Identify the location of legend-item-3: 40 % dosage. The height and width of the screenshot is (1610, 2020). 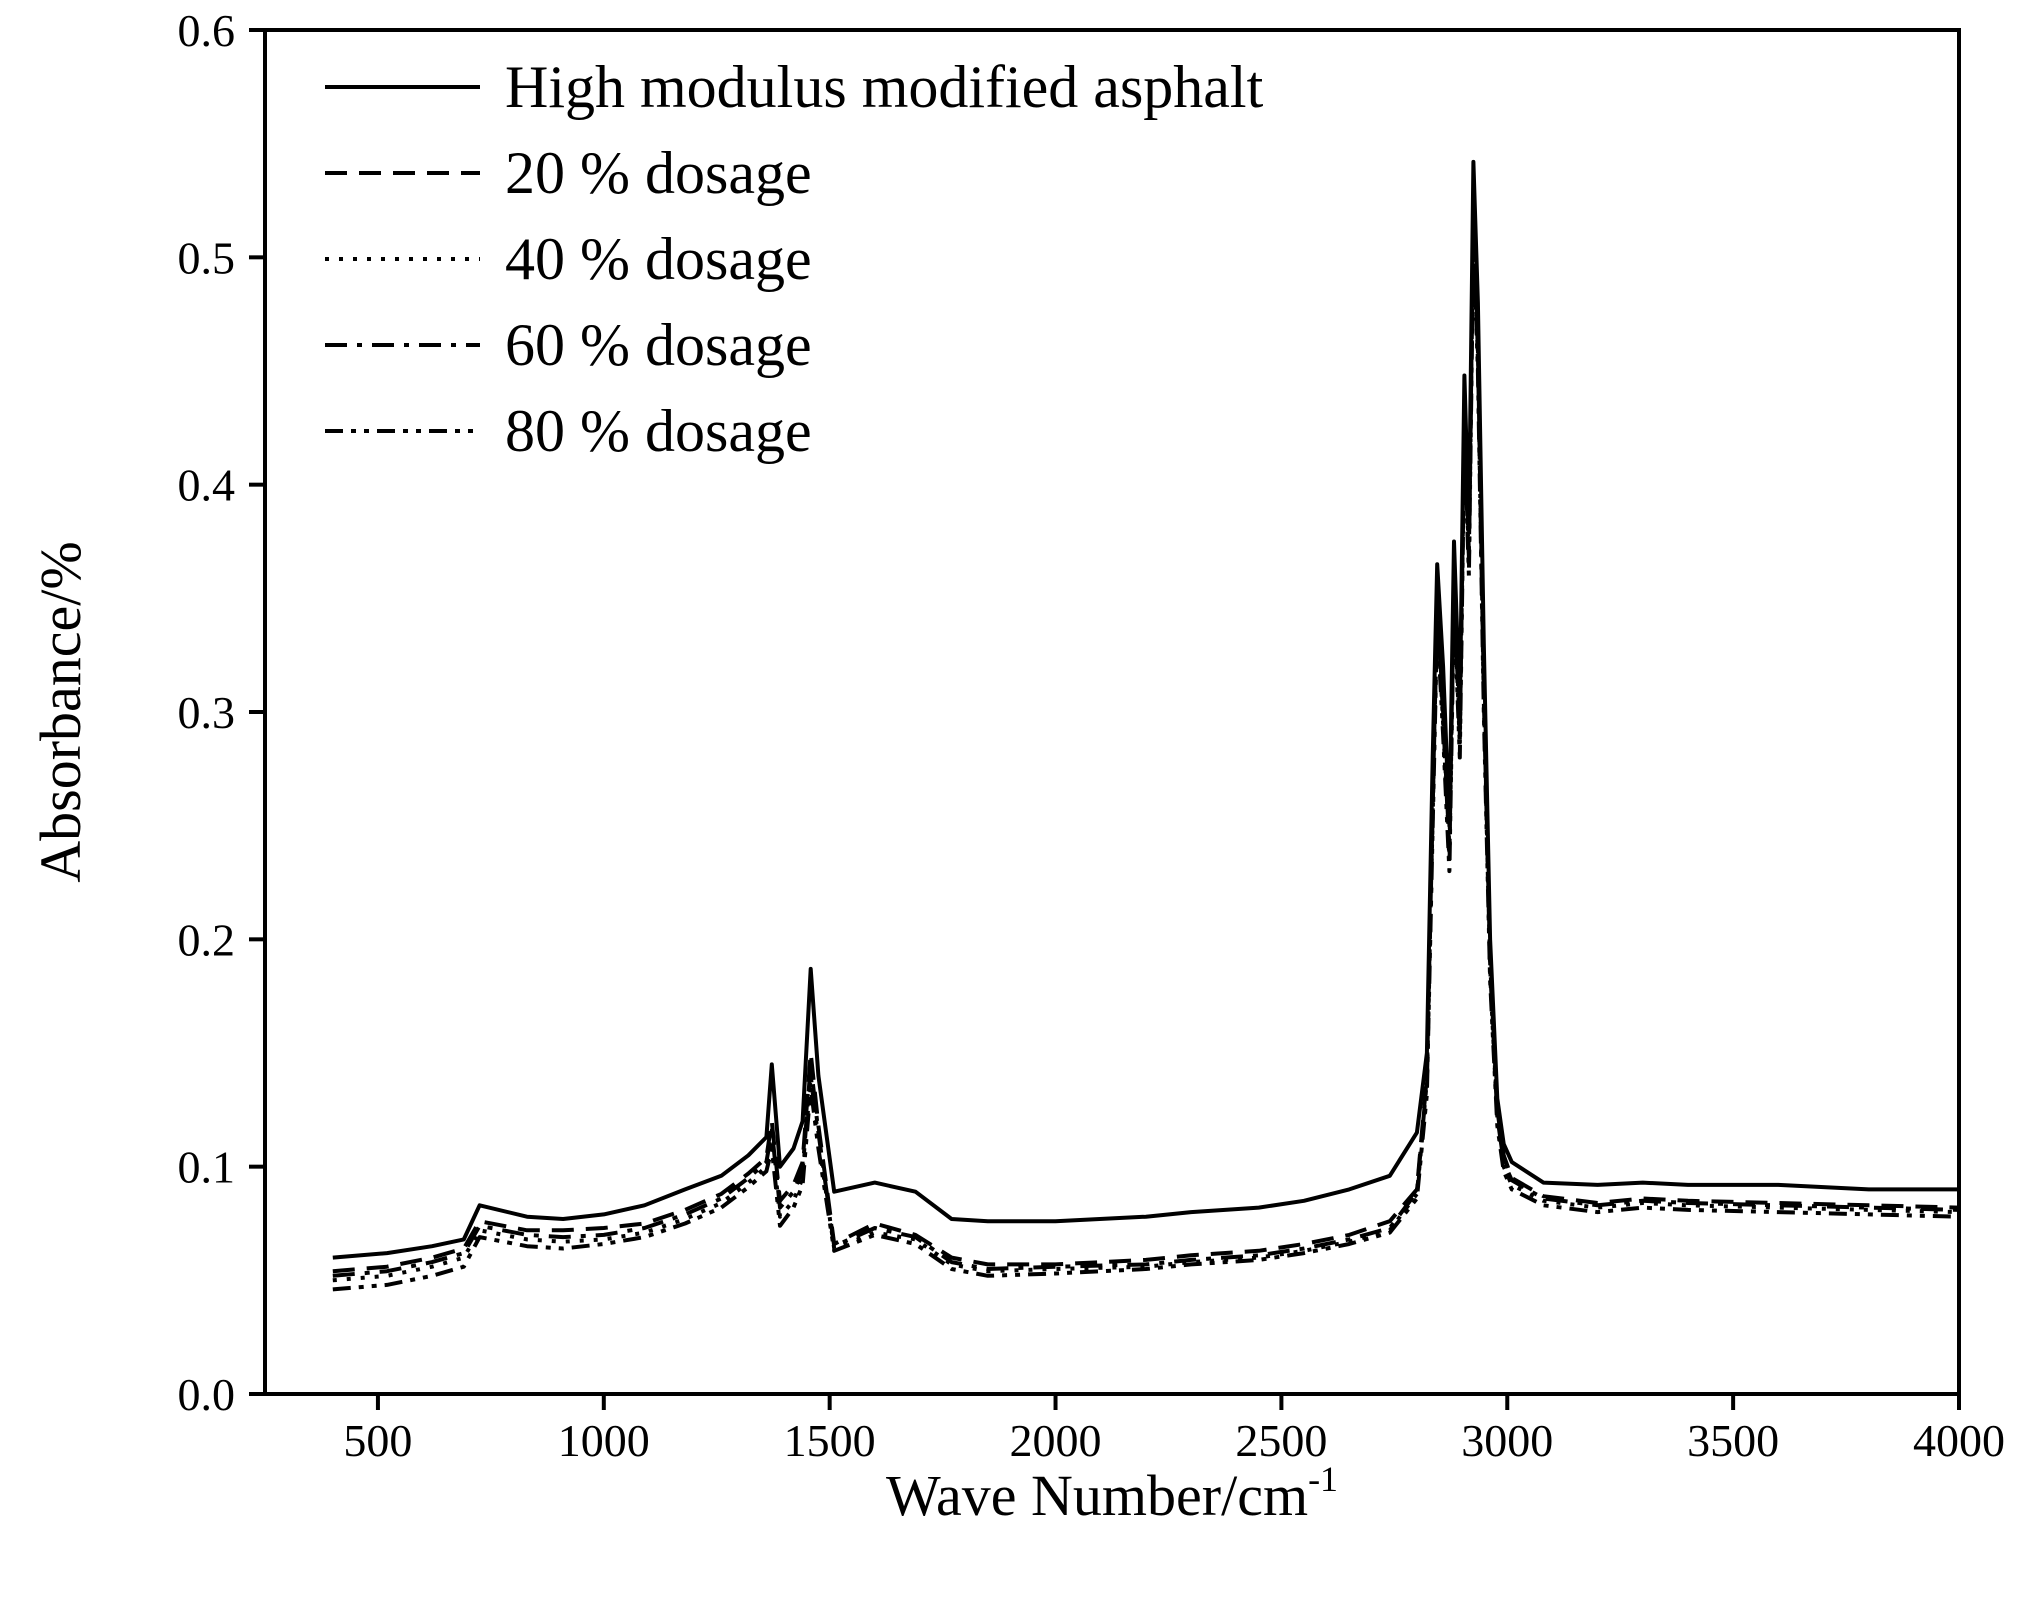
(568, 259).